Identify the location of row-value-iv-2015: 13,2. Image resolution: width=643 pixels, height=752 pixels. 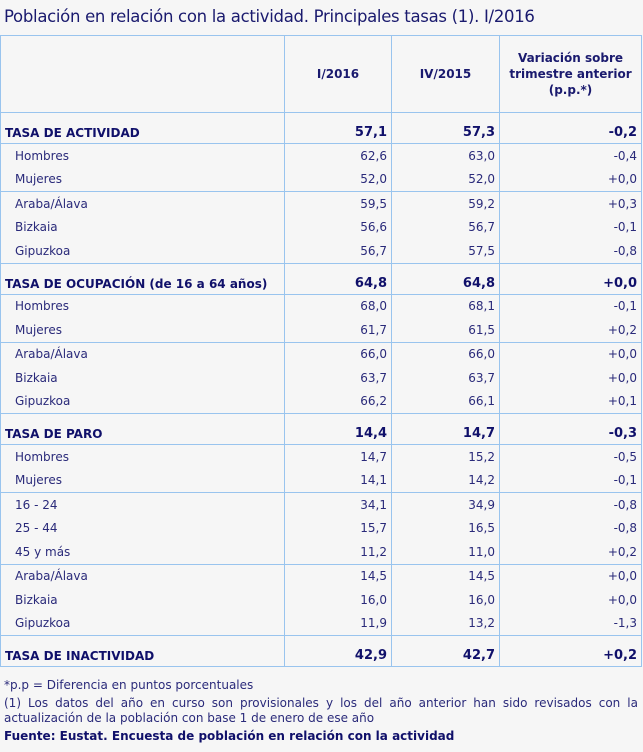
(445, 623).